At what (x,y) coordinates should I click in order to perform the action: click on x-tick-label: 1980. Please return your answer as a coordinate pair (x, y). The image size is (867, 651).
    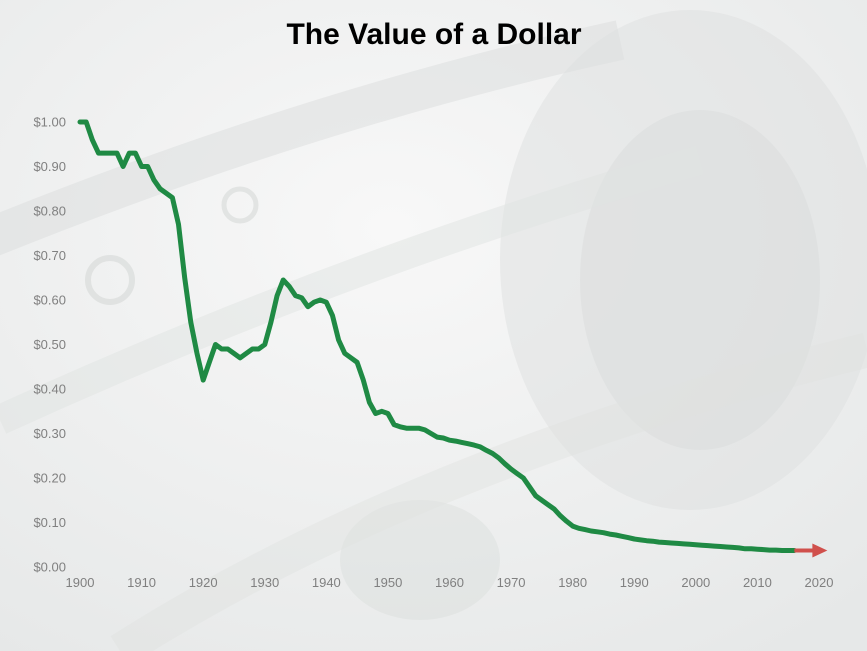
    Looking at the image, I should click on (572, 582).